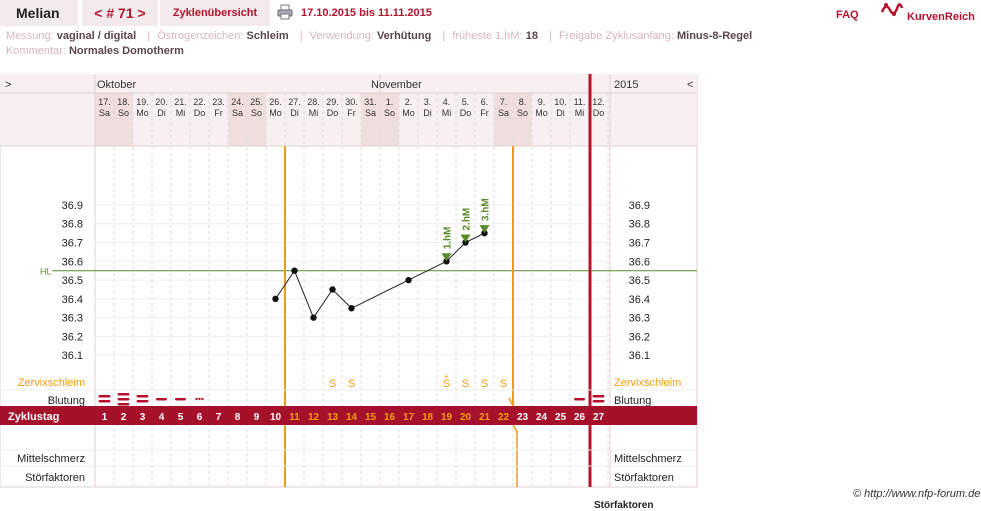  Describe the element at coordinates (120, 13) in the screenshot. I see `cycle-navigator: < # 71 >` at that location.